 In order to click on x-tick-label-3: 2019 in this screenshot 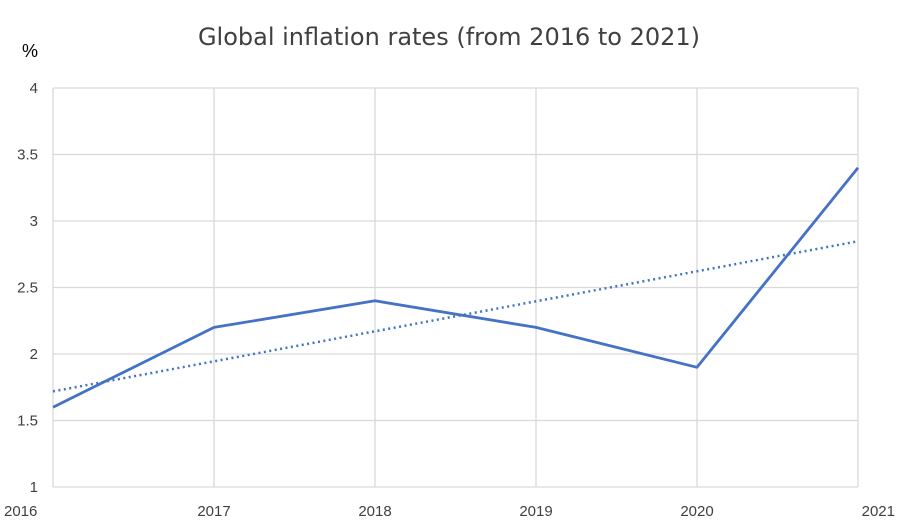, I will do `click(535, 511)`.